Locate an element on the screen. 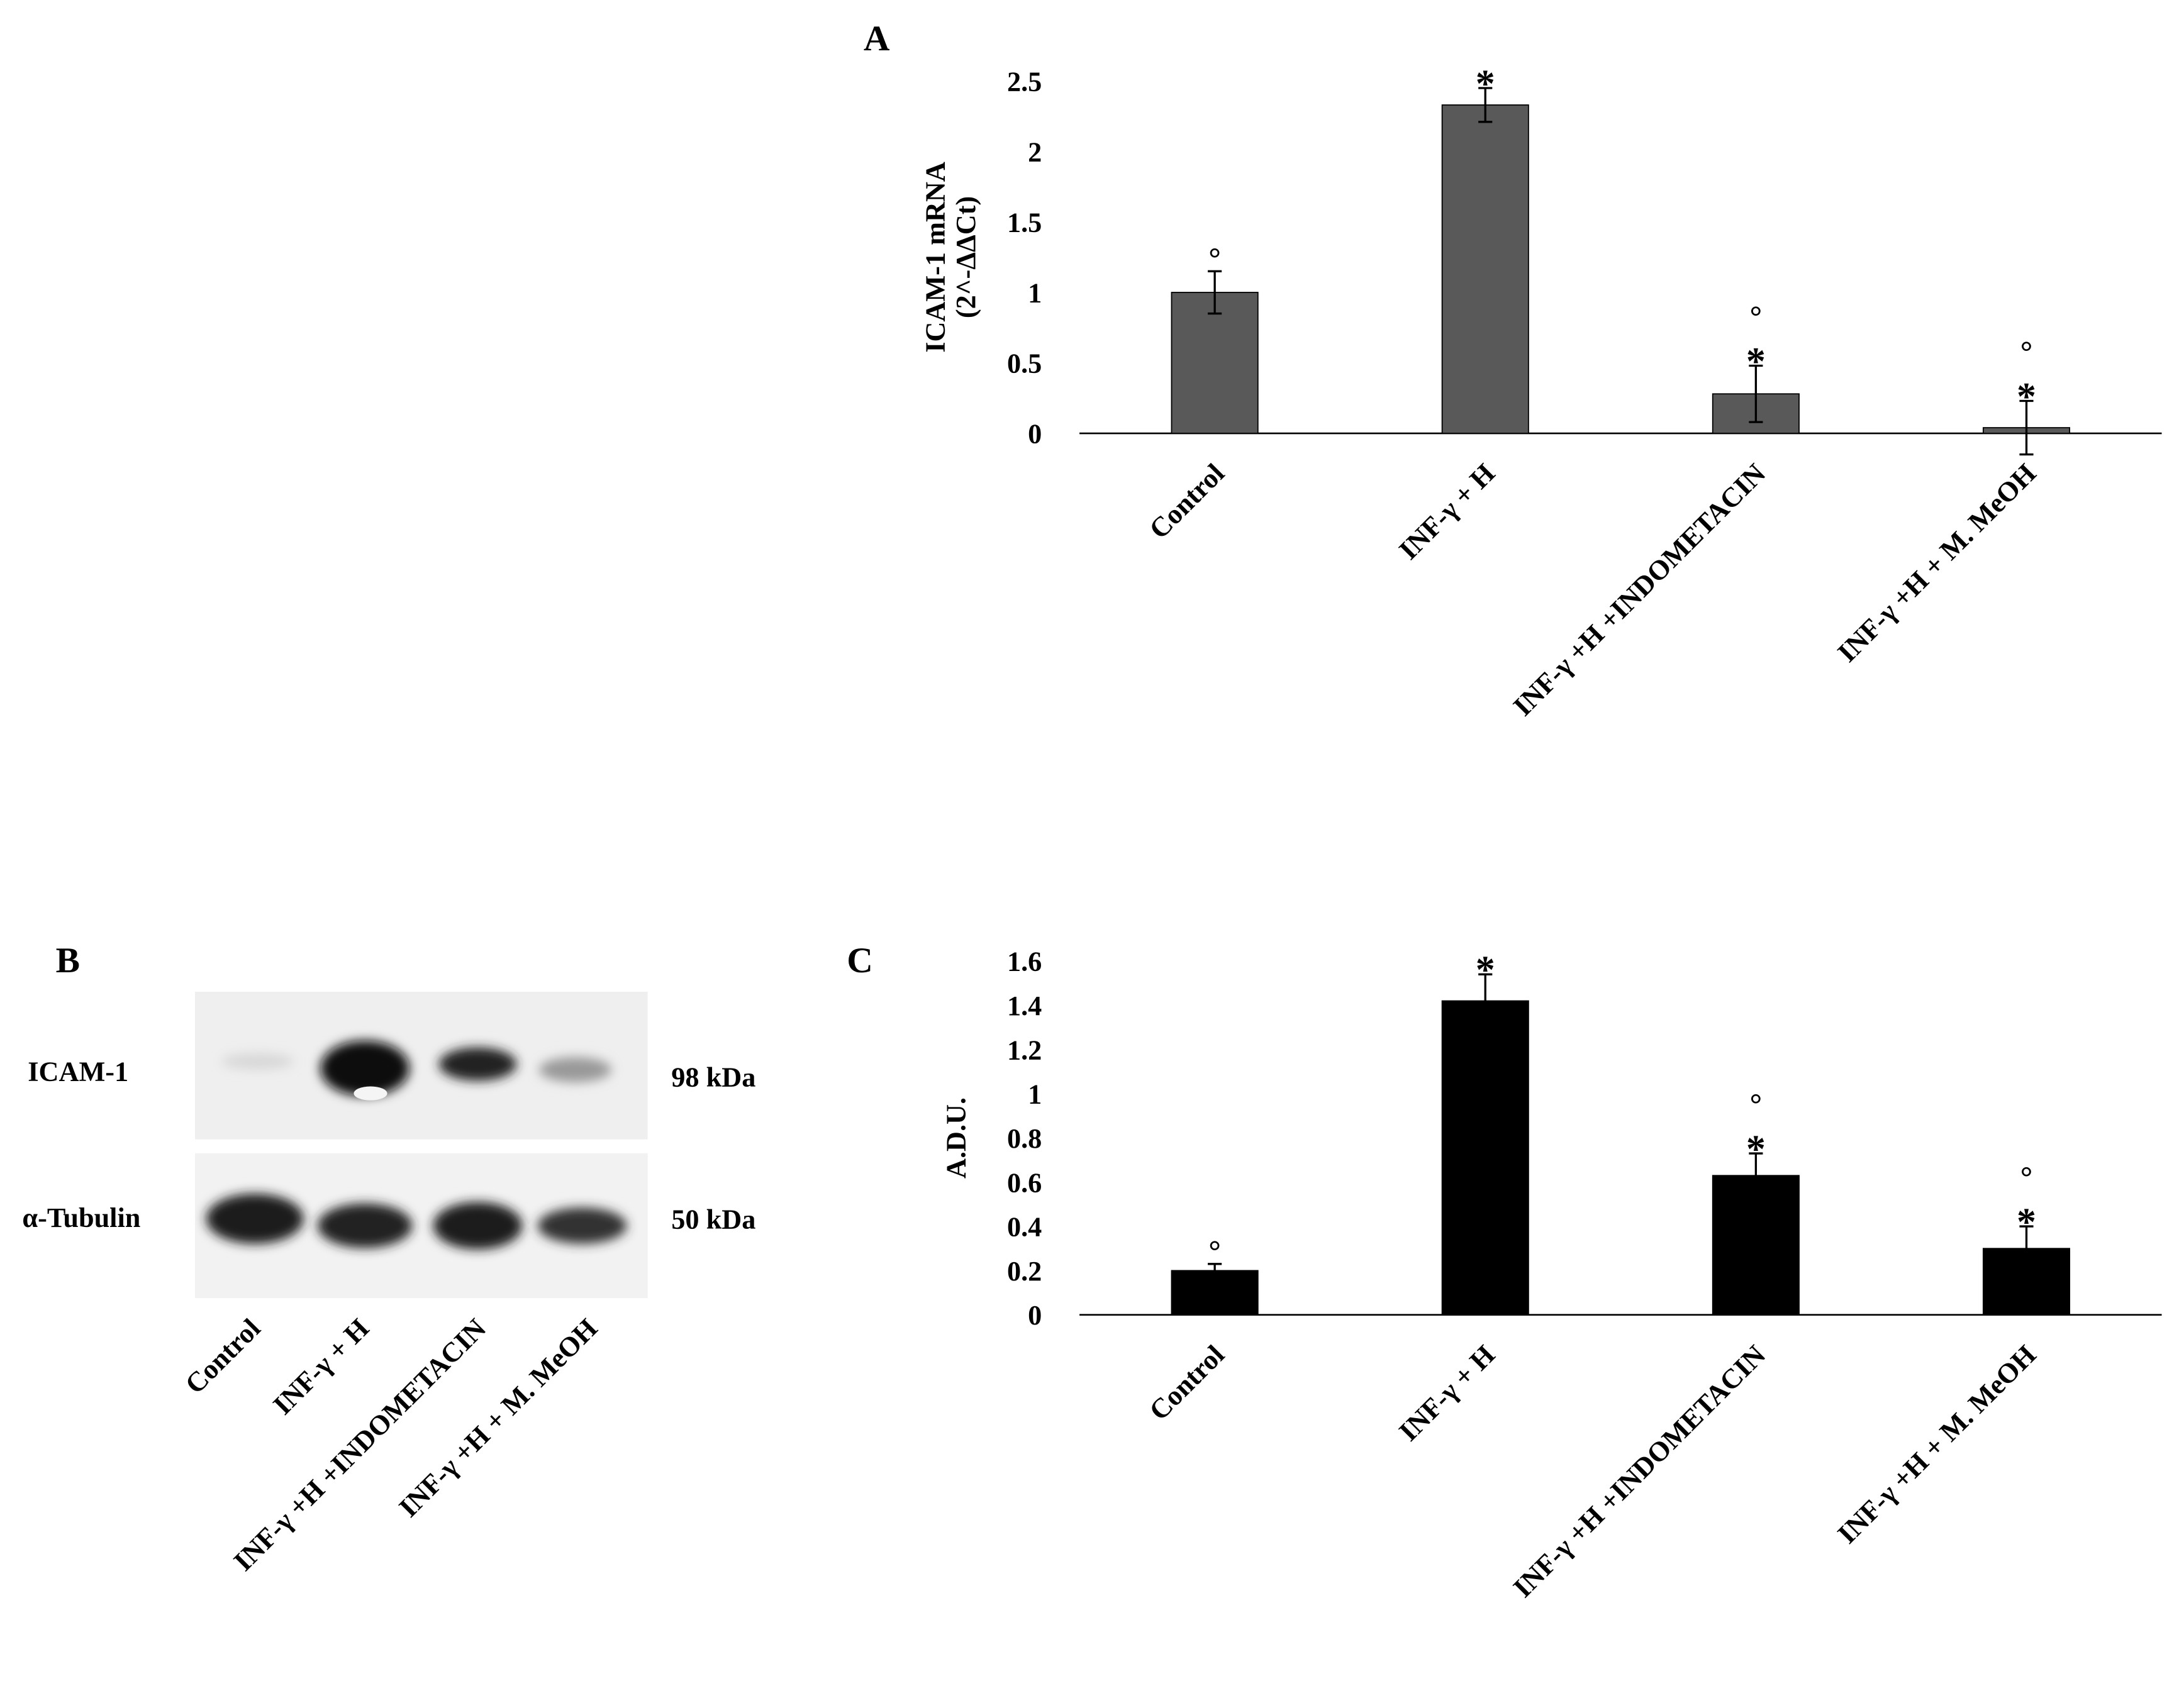 The height and width of the screenshot is (1698, 2184). panel-label: B is located at coordinates (68, 961).